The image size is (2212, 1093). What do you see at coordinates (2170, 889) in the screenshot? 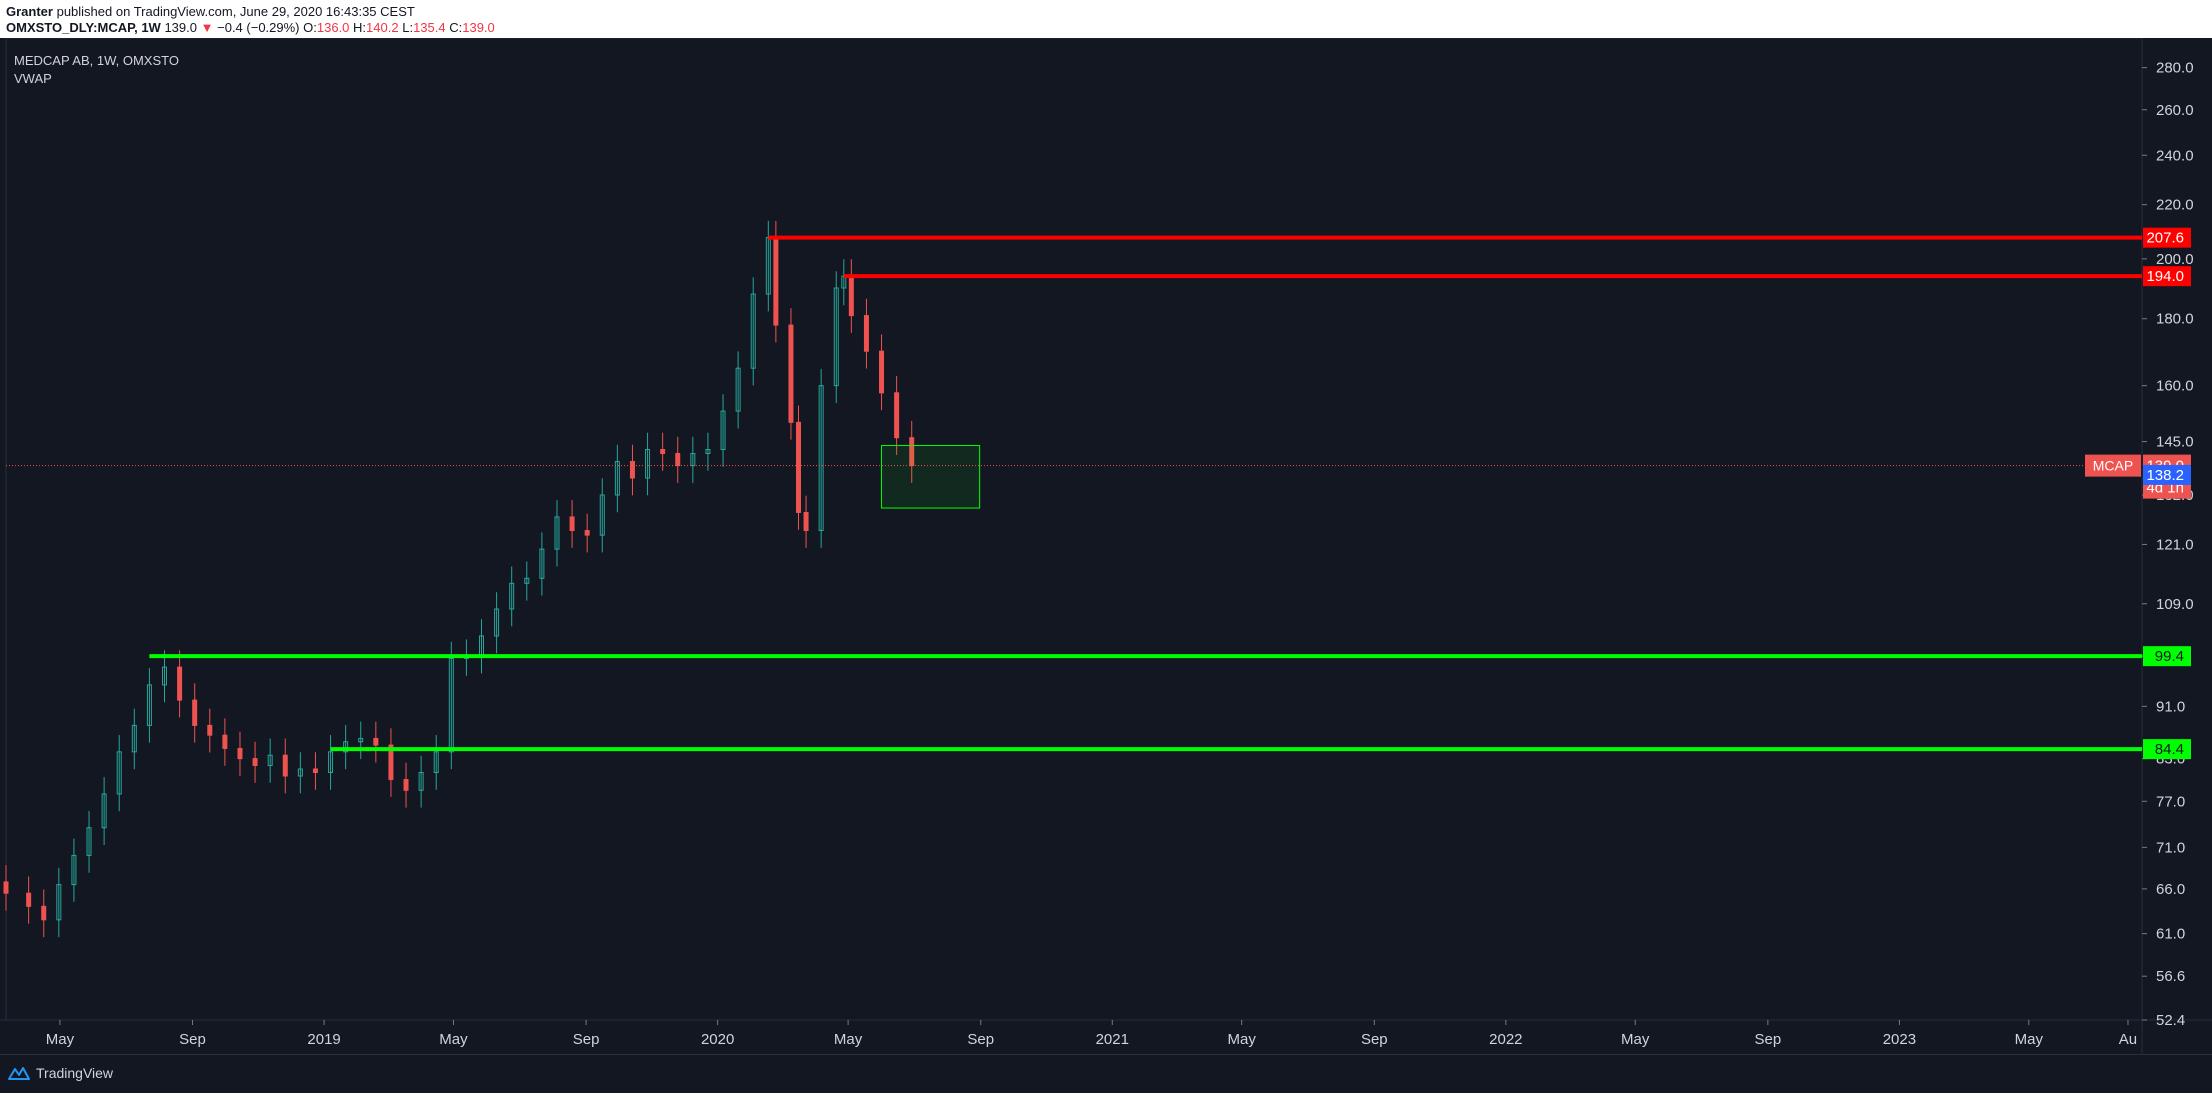
I see `y-tick-label: 66.0` at bounding box center [2170, 889].